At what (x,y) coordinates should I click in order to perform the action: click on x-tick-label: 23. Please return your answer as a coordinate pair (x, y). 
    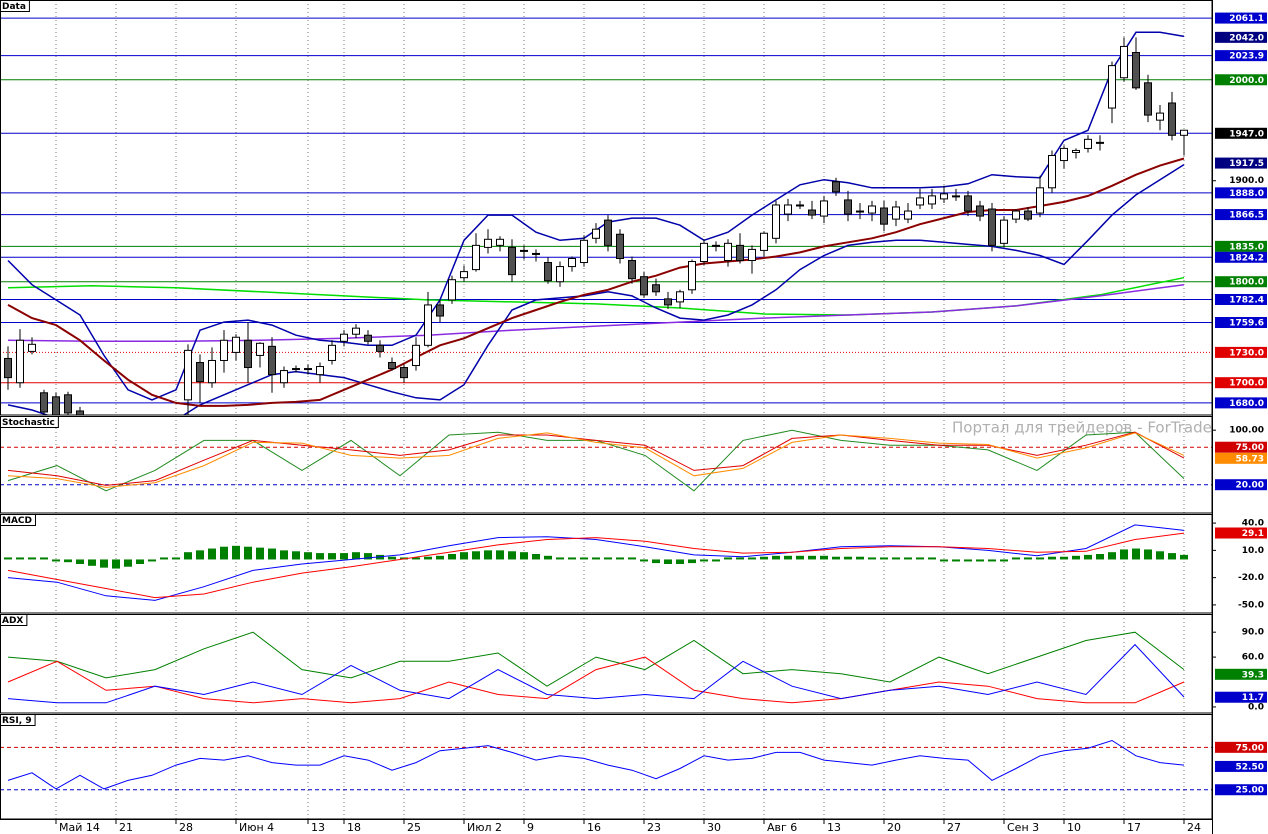
    Looking at the image, I should click on (654, 827).